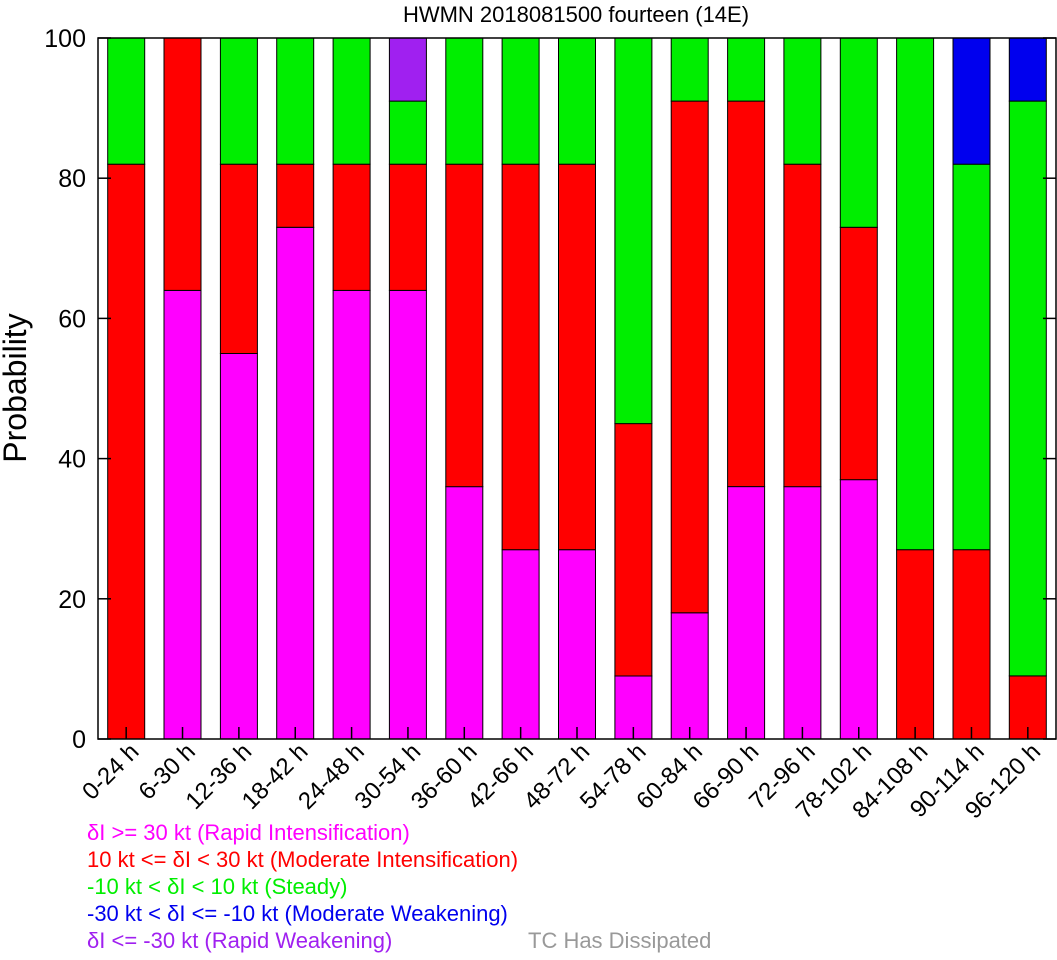 The image size is (1057, 960). What do you see at coordinates (72, 179) in the screenshot?
I see `y-tick-label-80: 80` at bounding box center [72, 179].